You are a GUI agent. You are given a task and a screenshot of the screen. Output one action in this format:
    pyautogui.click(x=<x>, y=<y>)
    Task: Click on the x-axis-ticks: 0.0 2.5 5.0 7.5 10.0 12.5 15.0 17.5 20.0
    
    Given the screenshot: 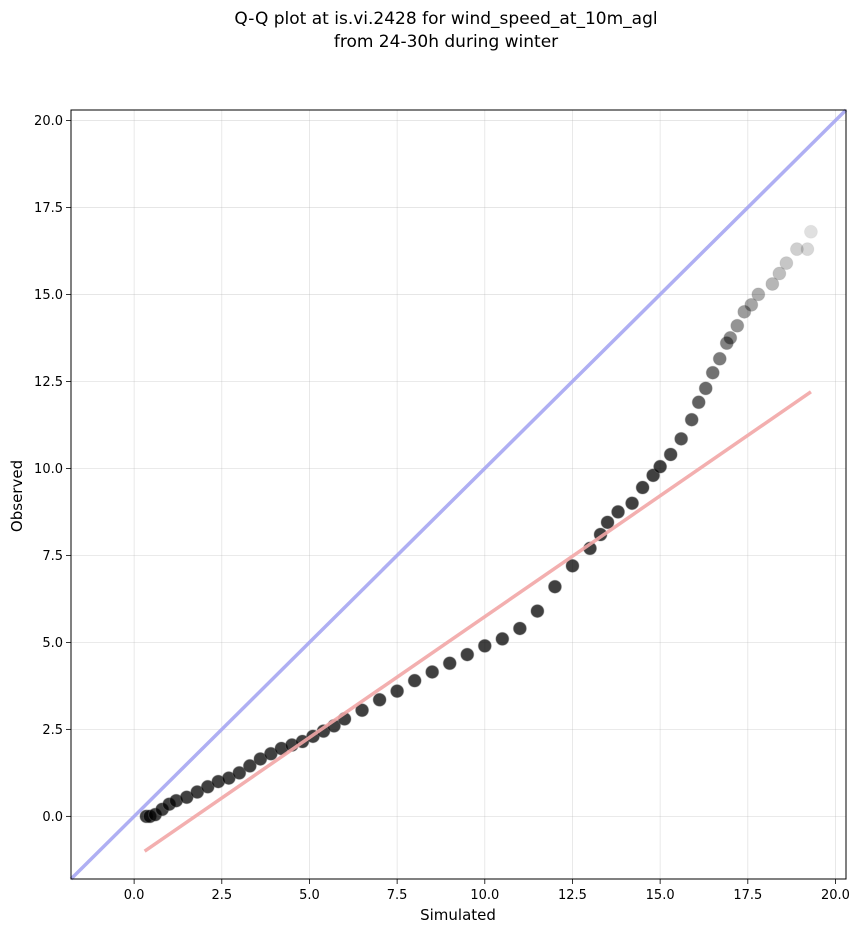 What is the action you would take?
    pyautogui.click(x=487, y=891)
    